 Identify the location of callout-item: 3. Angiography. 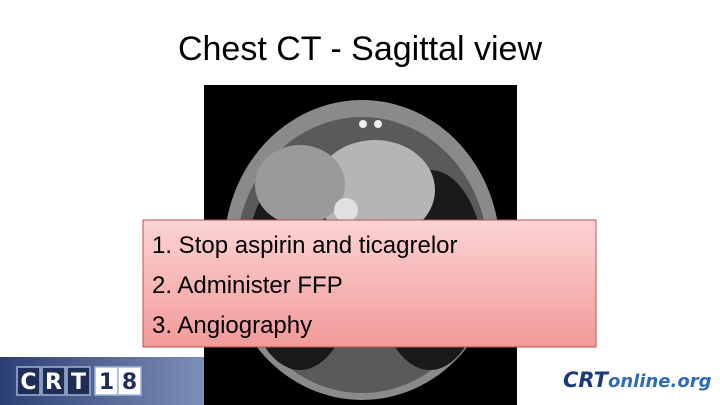
(232, 325).